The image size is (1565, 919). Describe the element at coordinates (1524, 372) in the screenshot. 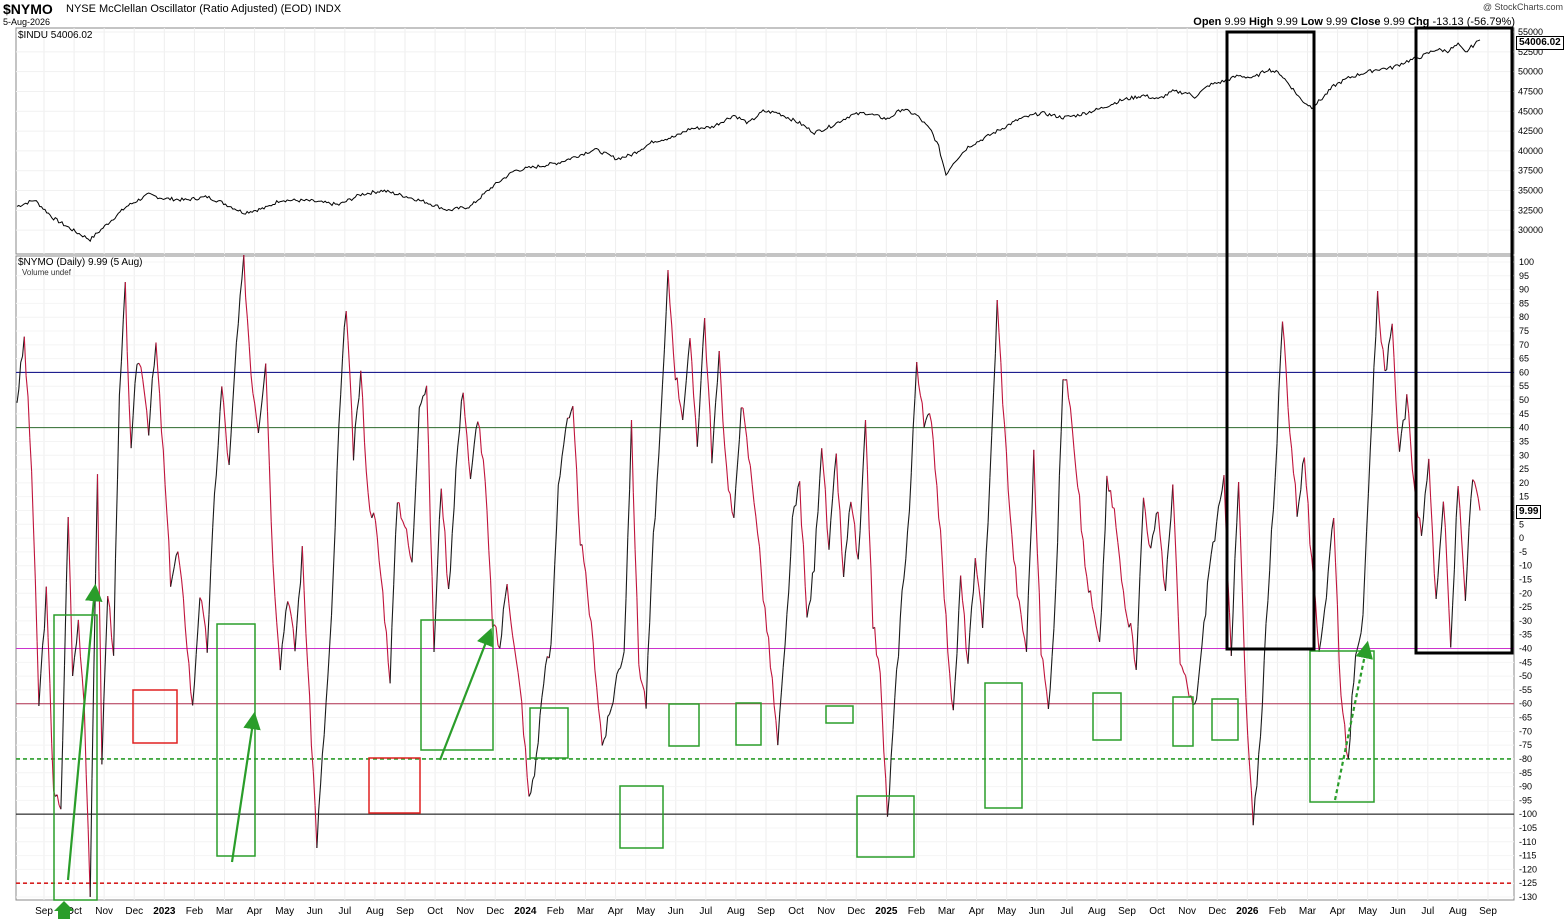

I see `lower-y-tick-label: 60` at that location.